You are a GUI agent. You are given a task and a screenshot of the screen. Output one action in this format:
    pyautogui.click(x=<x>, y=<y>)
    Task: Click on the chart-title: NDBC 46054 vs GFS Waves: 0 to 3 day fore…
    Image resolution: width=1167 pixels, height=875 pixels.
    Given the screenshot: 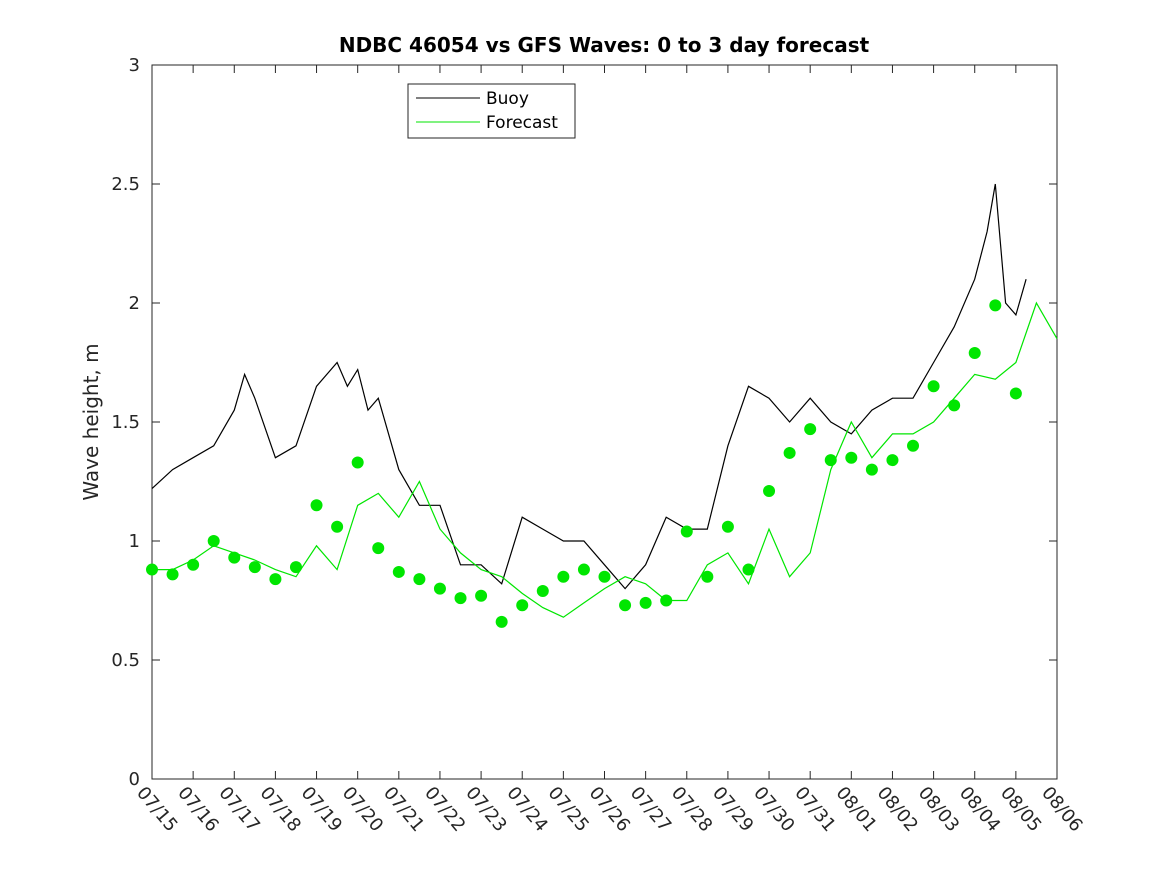 What is the action you would take?
    pyautogui.click(x=604, y=45)
    